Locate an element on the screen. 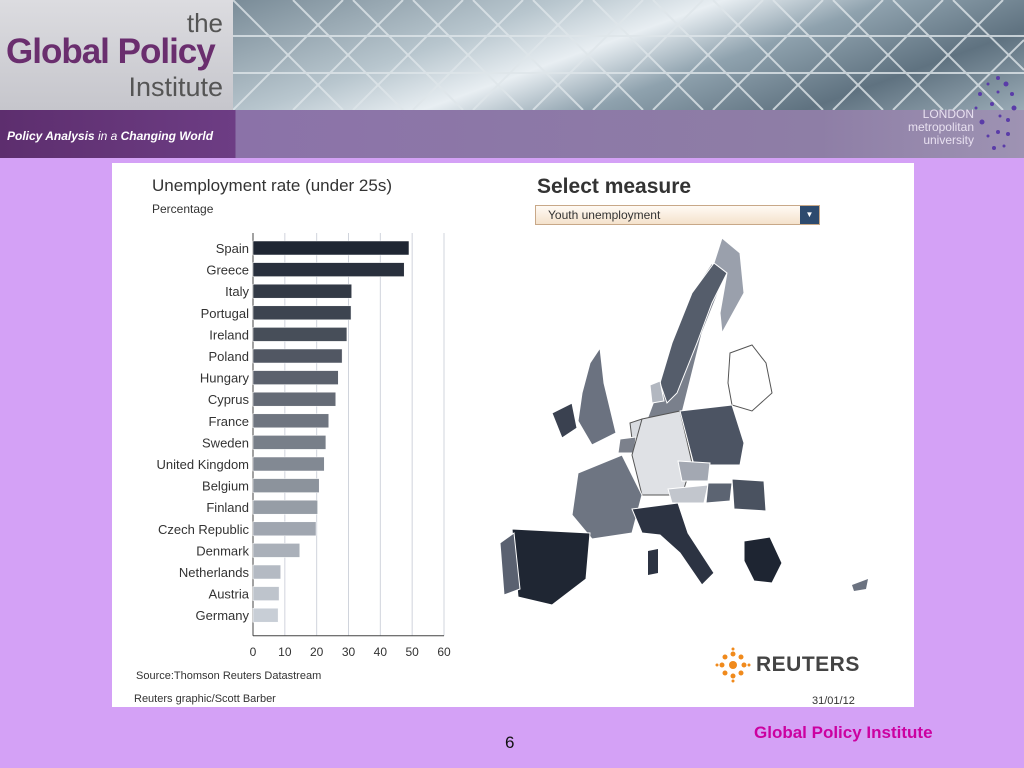 The height and width of the screenshot is (768, 1024). x-tick-label: 10 is located at coordinates (285, 652).